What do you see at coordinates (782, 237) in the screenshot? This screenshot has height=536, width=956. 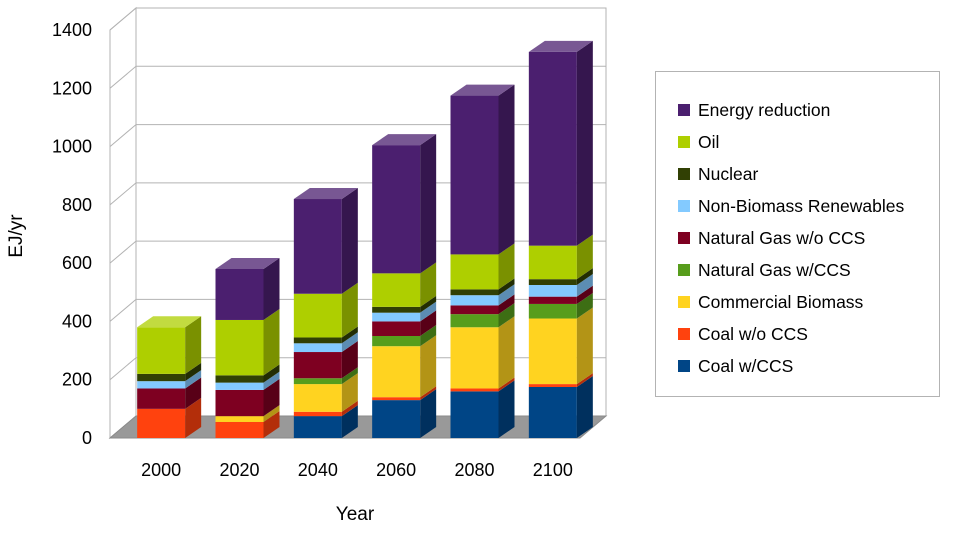 I see `legend-label: Natural Gas w/o CCS` at bounding box center [782, 237].